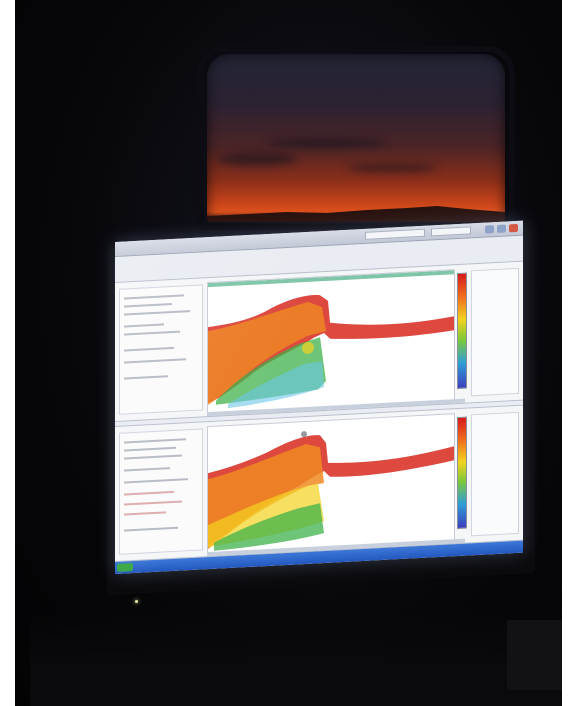  I want to click on start-button, so click(125, 567).